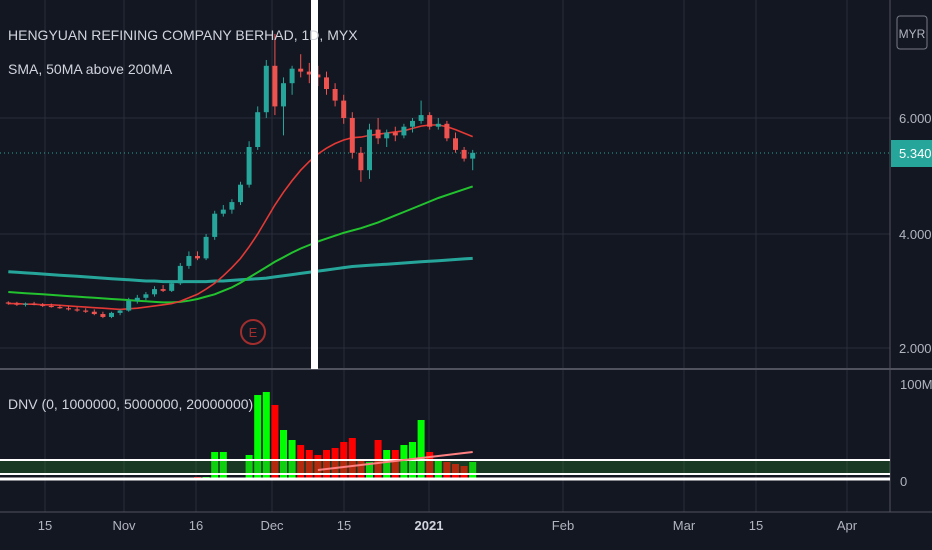 The width and height of the screenshot is (932, 550). What do you see at coordinates (240, 270) in the screenshot?
I see `sma-slow-line` at bounding box center [240, 270].